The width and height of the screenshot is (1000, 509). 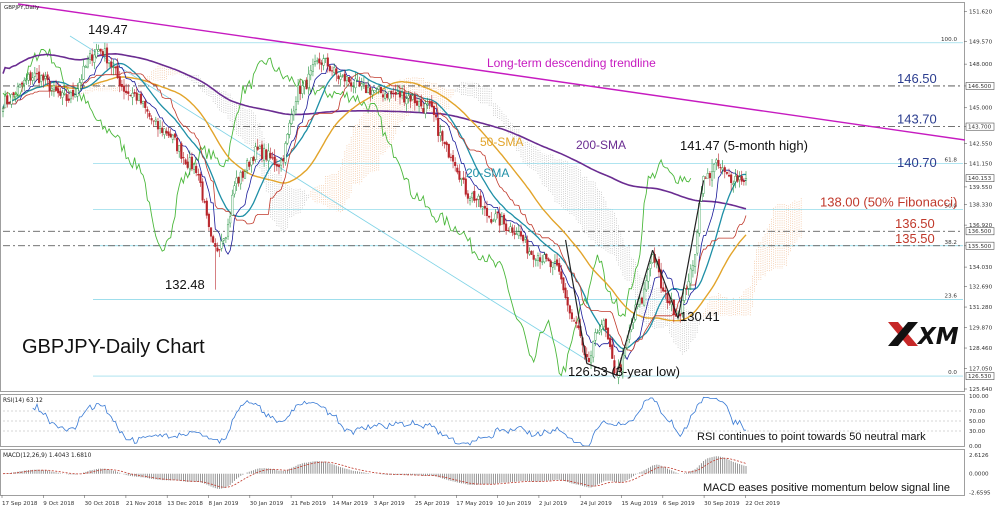 What do you see at coordinates (981, 144) in the screenshot?
I see `y-tick-label: 142.550` at bounding box center [981, 144].